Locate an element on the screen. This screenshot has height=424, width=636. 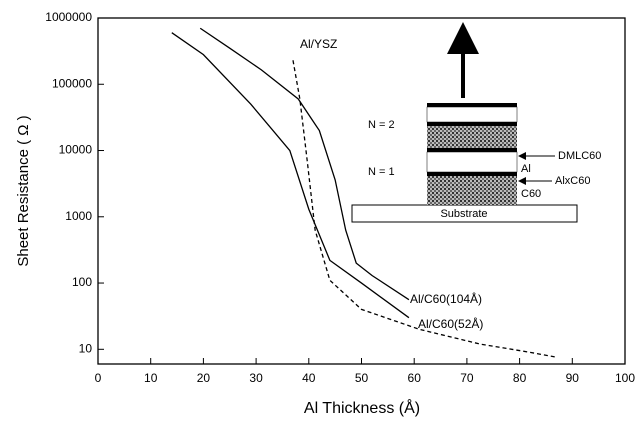
y-tick-label: 100000 is located at coordinates (72, 83).